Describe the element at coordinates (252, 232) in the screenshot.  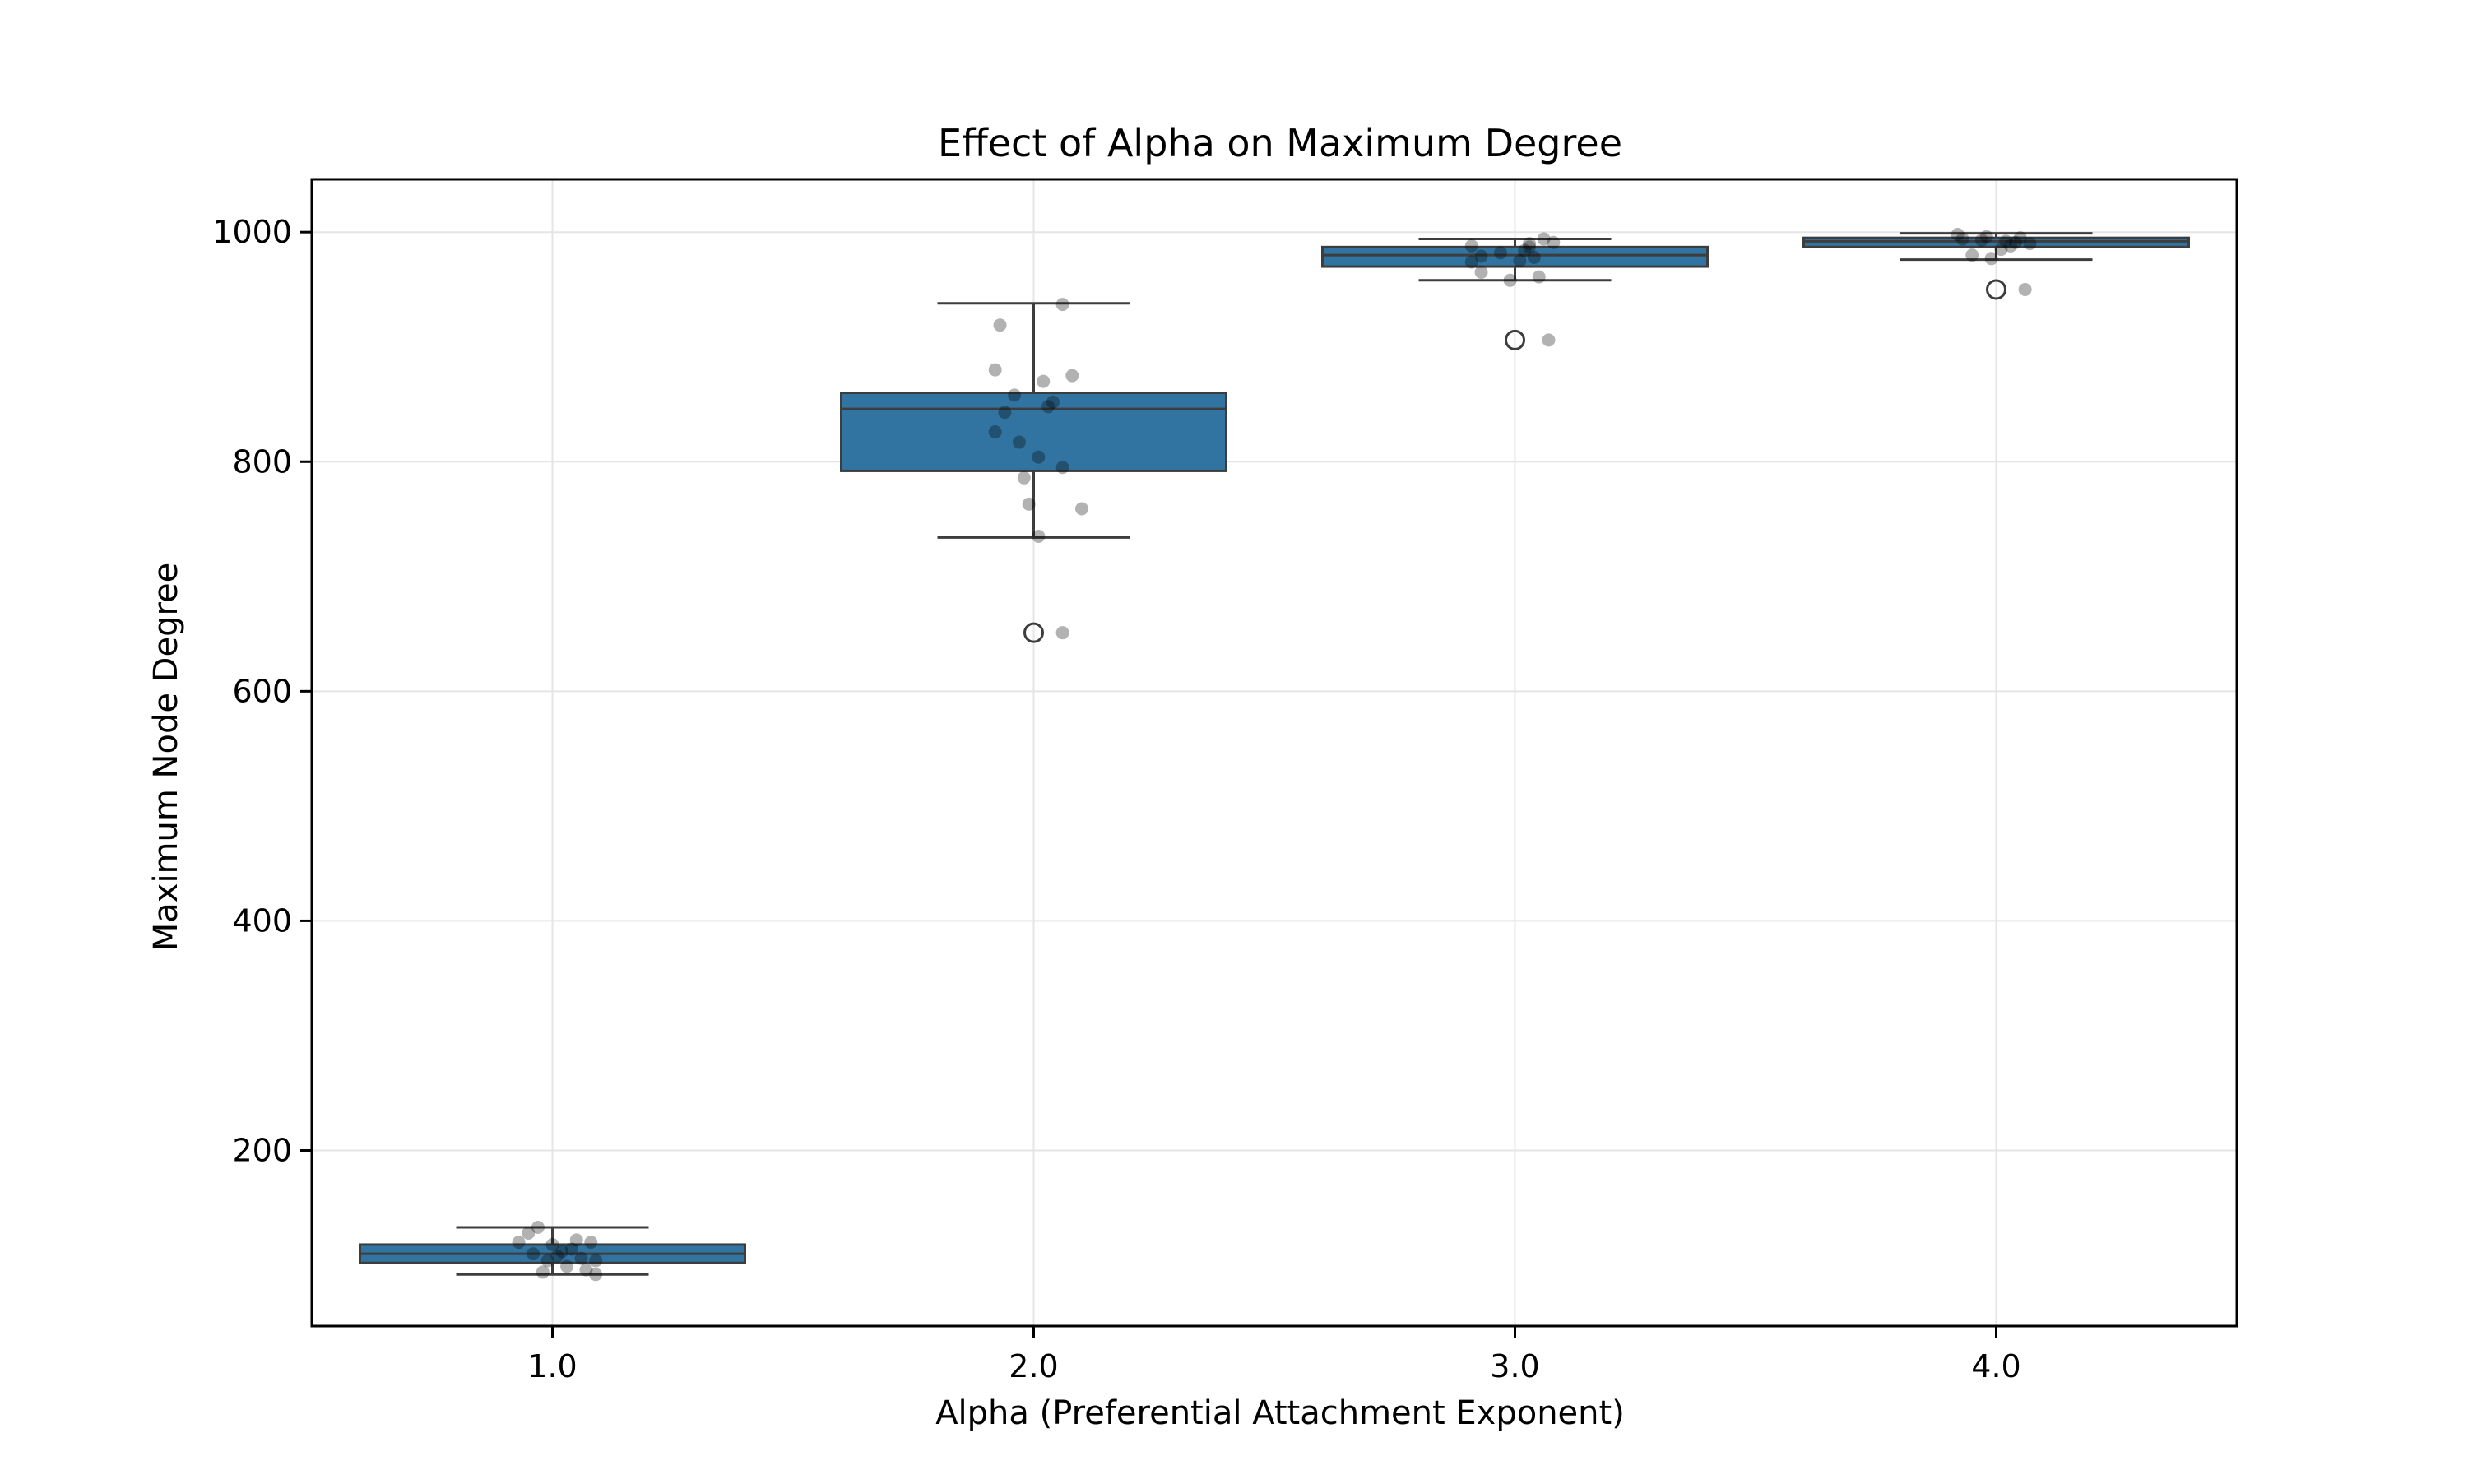
I see `y-tick-label: 1000` at that location.